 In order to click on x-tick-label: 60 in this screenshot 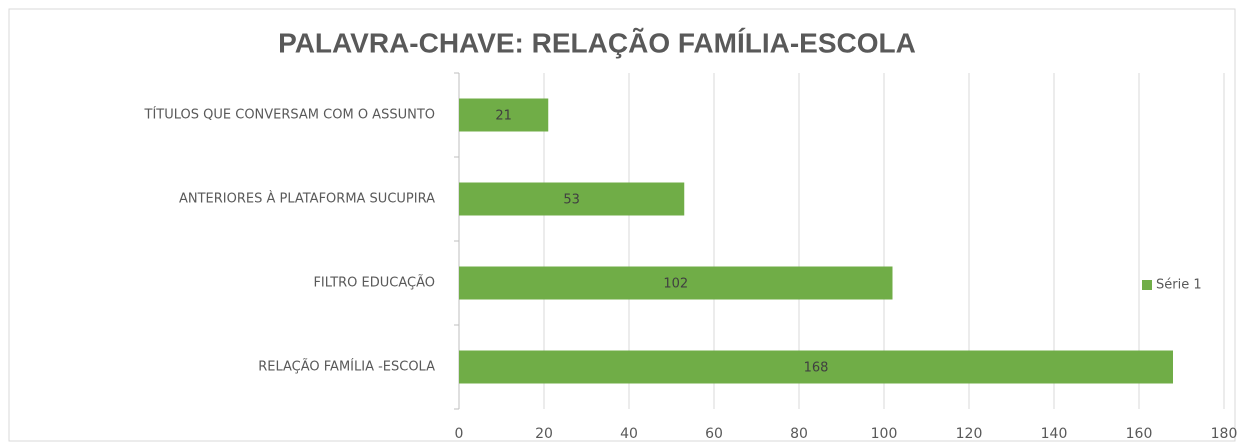, I will do `click(714, 434)`.